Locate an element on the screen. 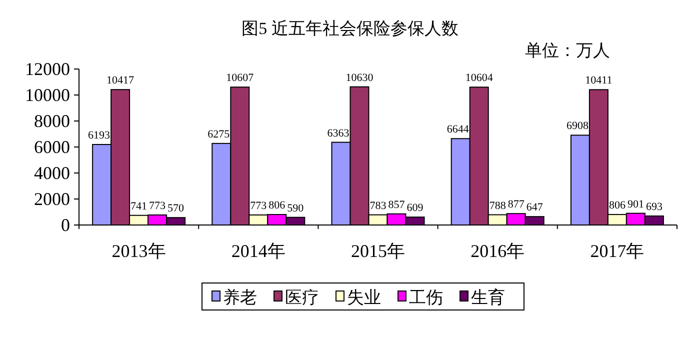  data-label: 901 is located at coordinates (635, 204).